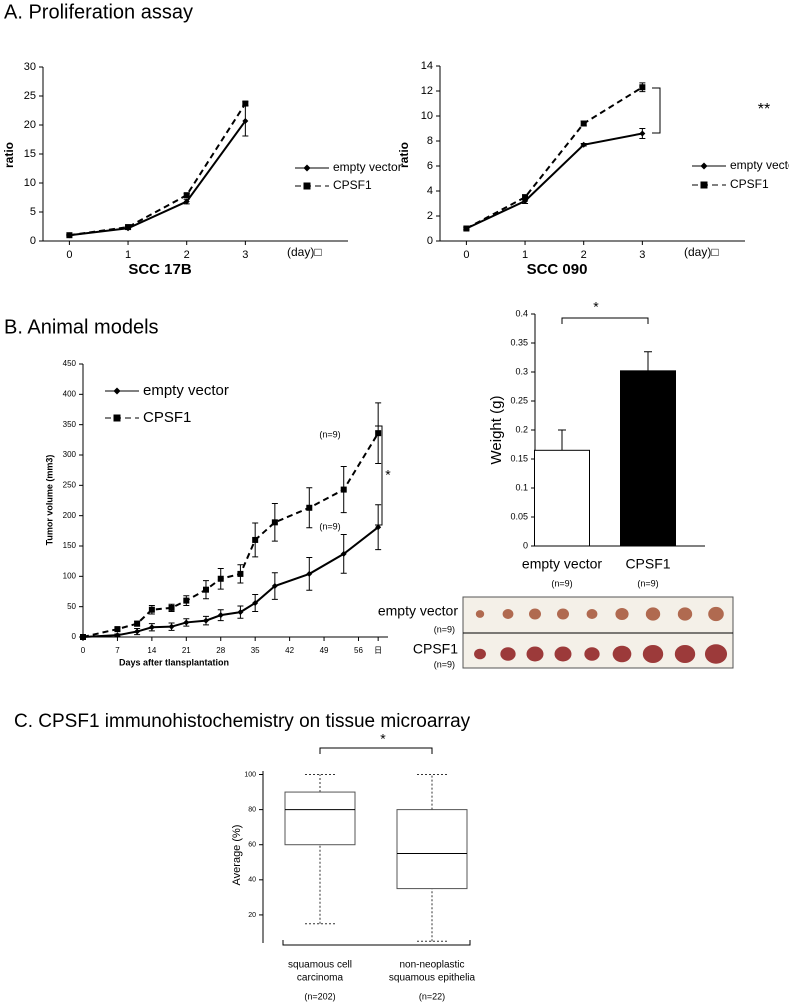  Describe the element at coordinates (117, 650) in the screenshot. I see `x-tick-label: 7` at that location.